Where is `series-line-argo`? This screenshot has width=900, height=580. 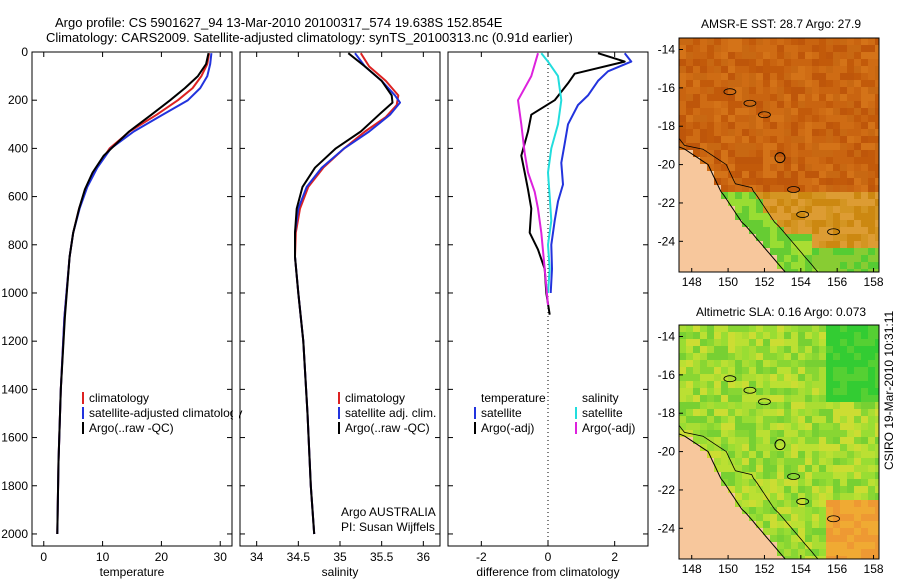
series-line-argo is located at coordinates (133, 293).